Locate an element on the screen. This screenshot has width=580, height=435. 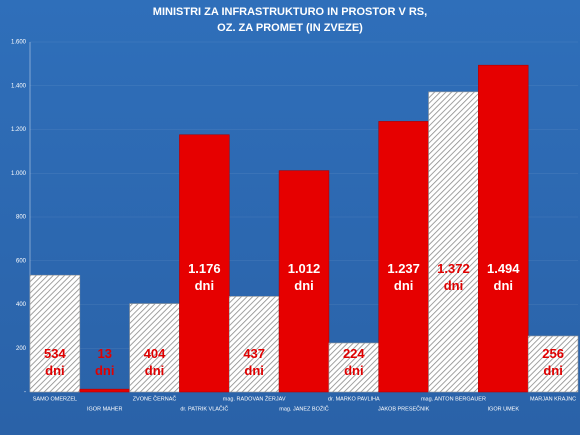
x-tick-label: MARJAN KRAJNC is located at coordinates (553, 399).